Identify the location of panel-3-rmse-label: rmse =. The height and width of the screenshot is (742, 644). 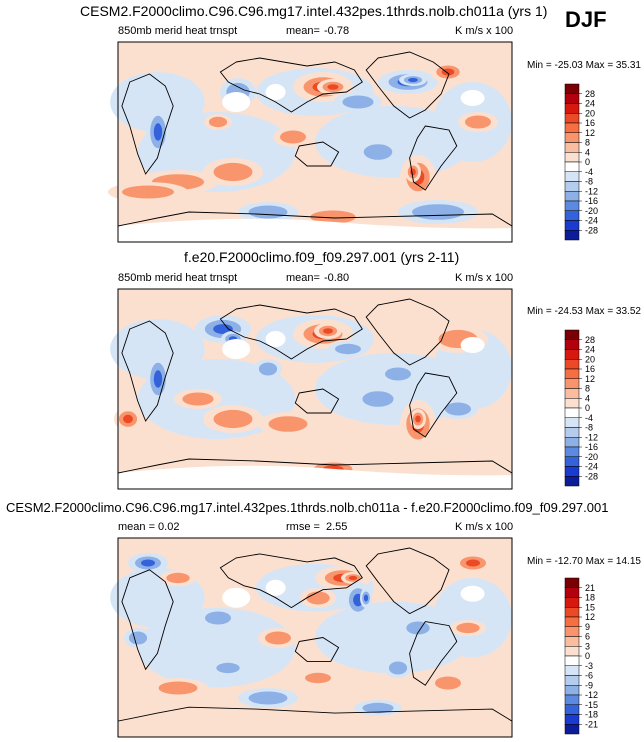
(303, 527).